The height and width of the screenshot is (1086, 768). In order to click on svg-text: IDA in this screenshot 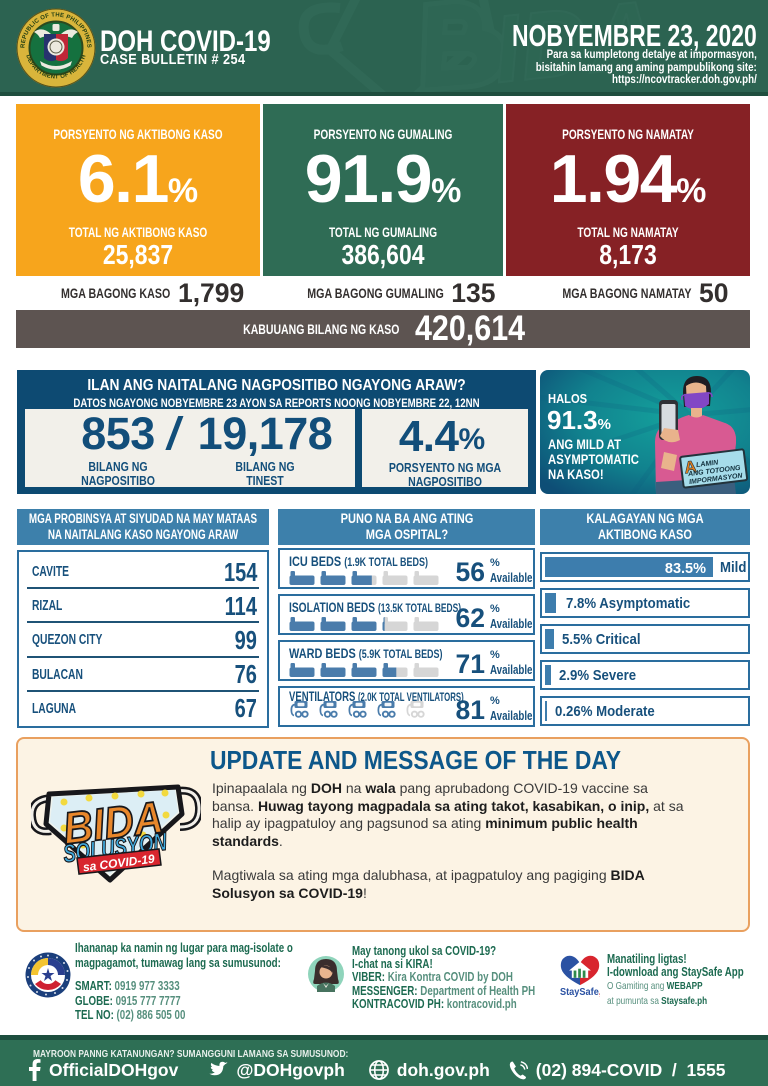, I will do `click(575, 48)`.